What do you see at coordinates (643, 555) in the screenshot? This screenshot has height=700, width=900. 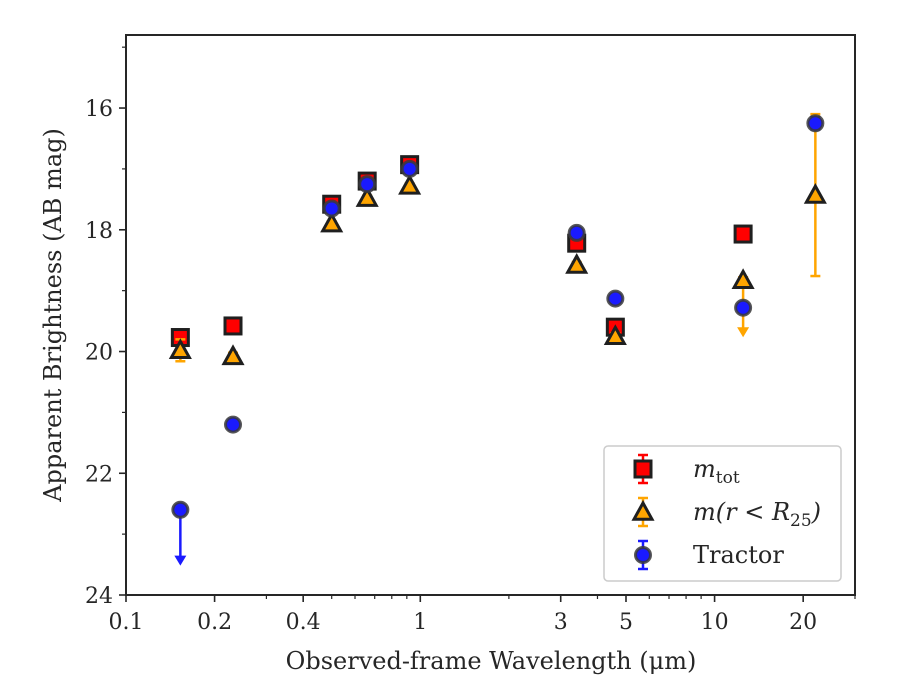 I see `legend-marker-circle` at bounding box center [643, 555].